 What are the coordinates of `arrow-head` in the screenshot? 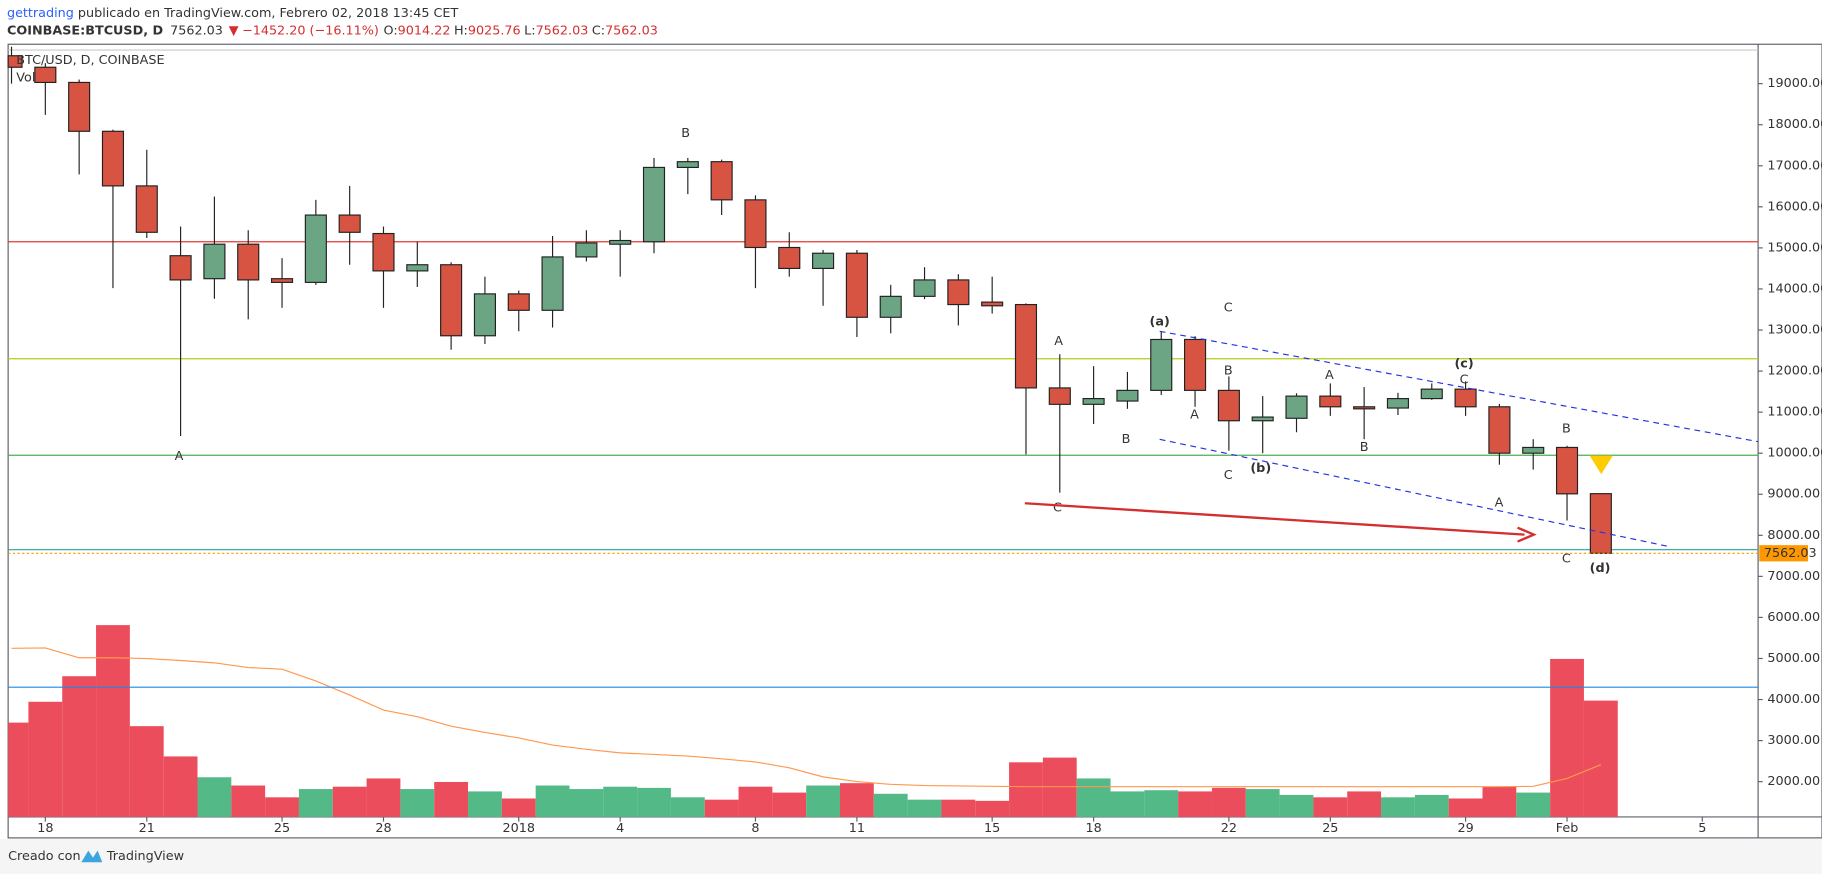 It's located at (1527, 534).